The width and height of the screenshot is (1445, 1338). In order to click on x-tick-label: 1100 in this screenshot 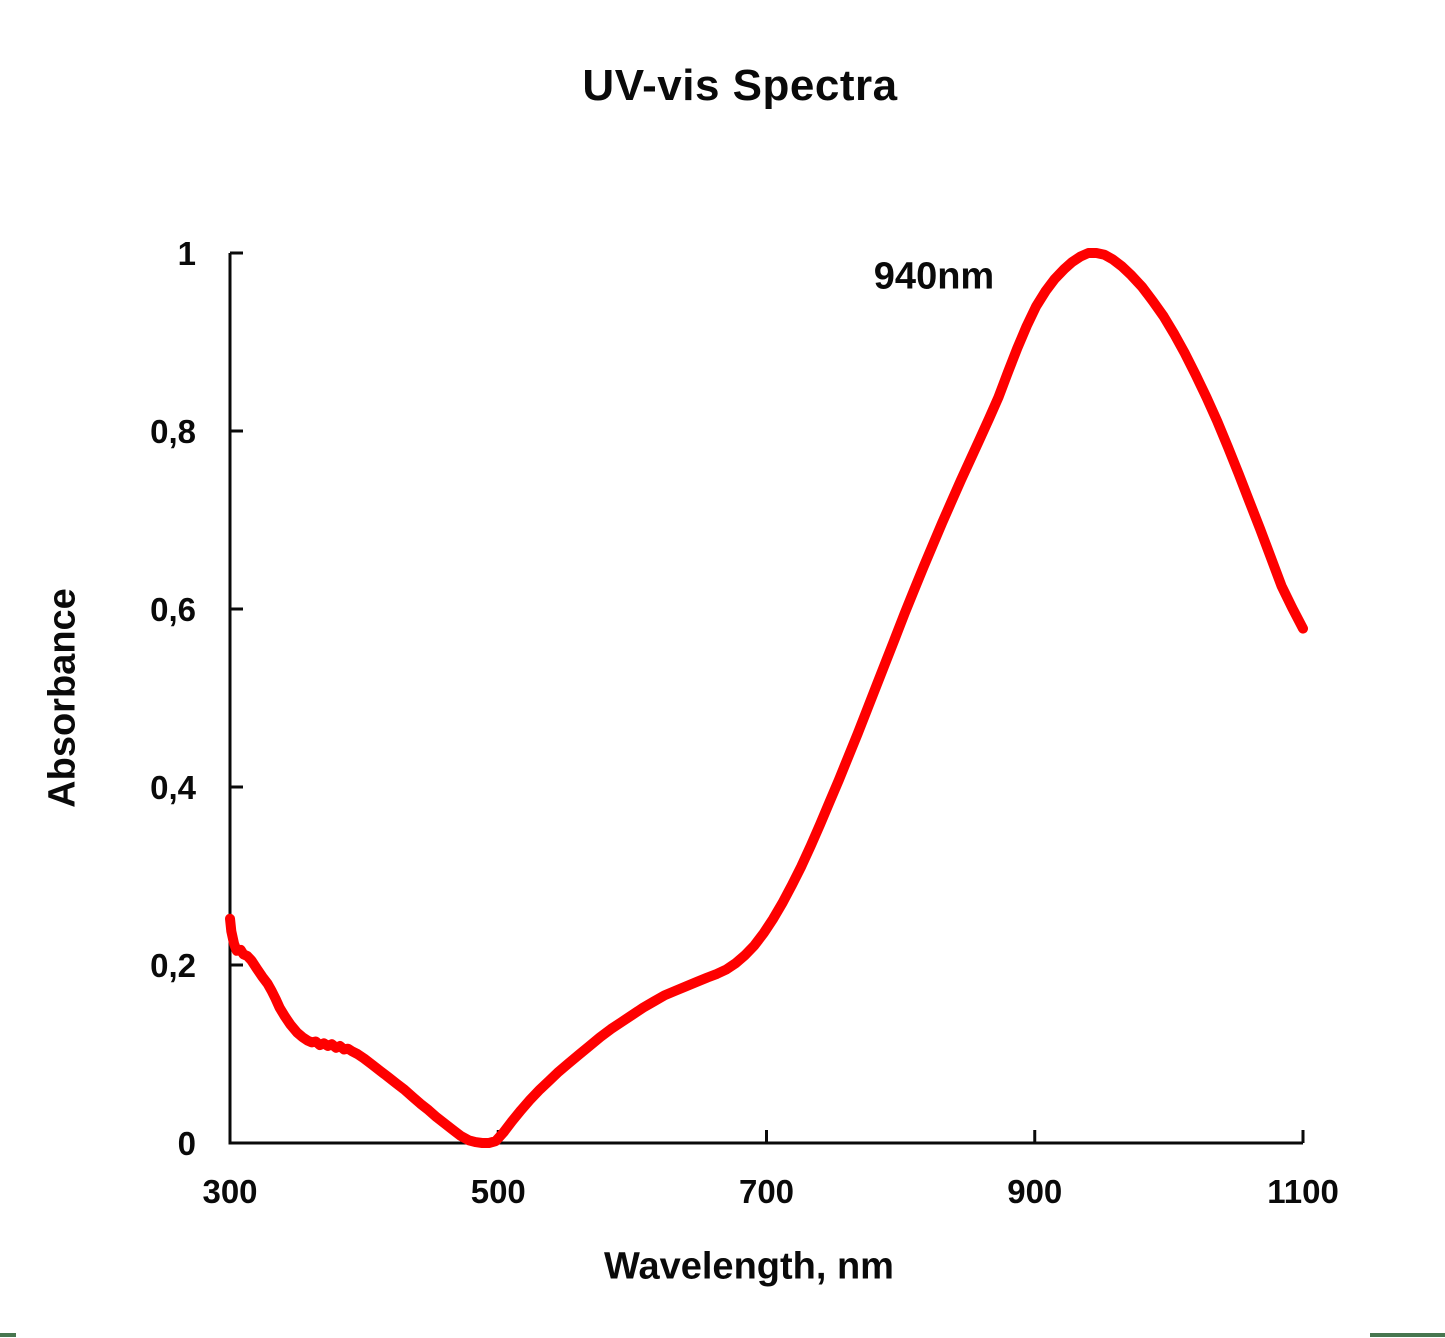, I will do `click(1303, 1191)`.